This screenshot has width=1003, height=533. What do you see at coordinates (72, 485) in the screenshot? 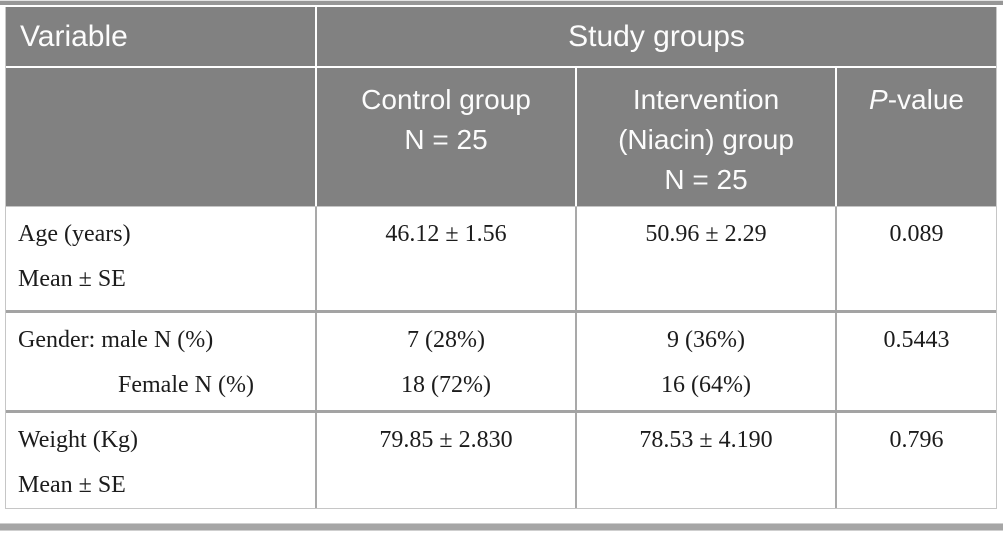
I see `weight-measure-label: Mean ± SE` at bounding box center [72, 485].